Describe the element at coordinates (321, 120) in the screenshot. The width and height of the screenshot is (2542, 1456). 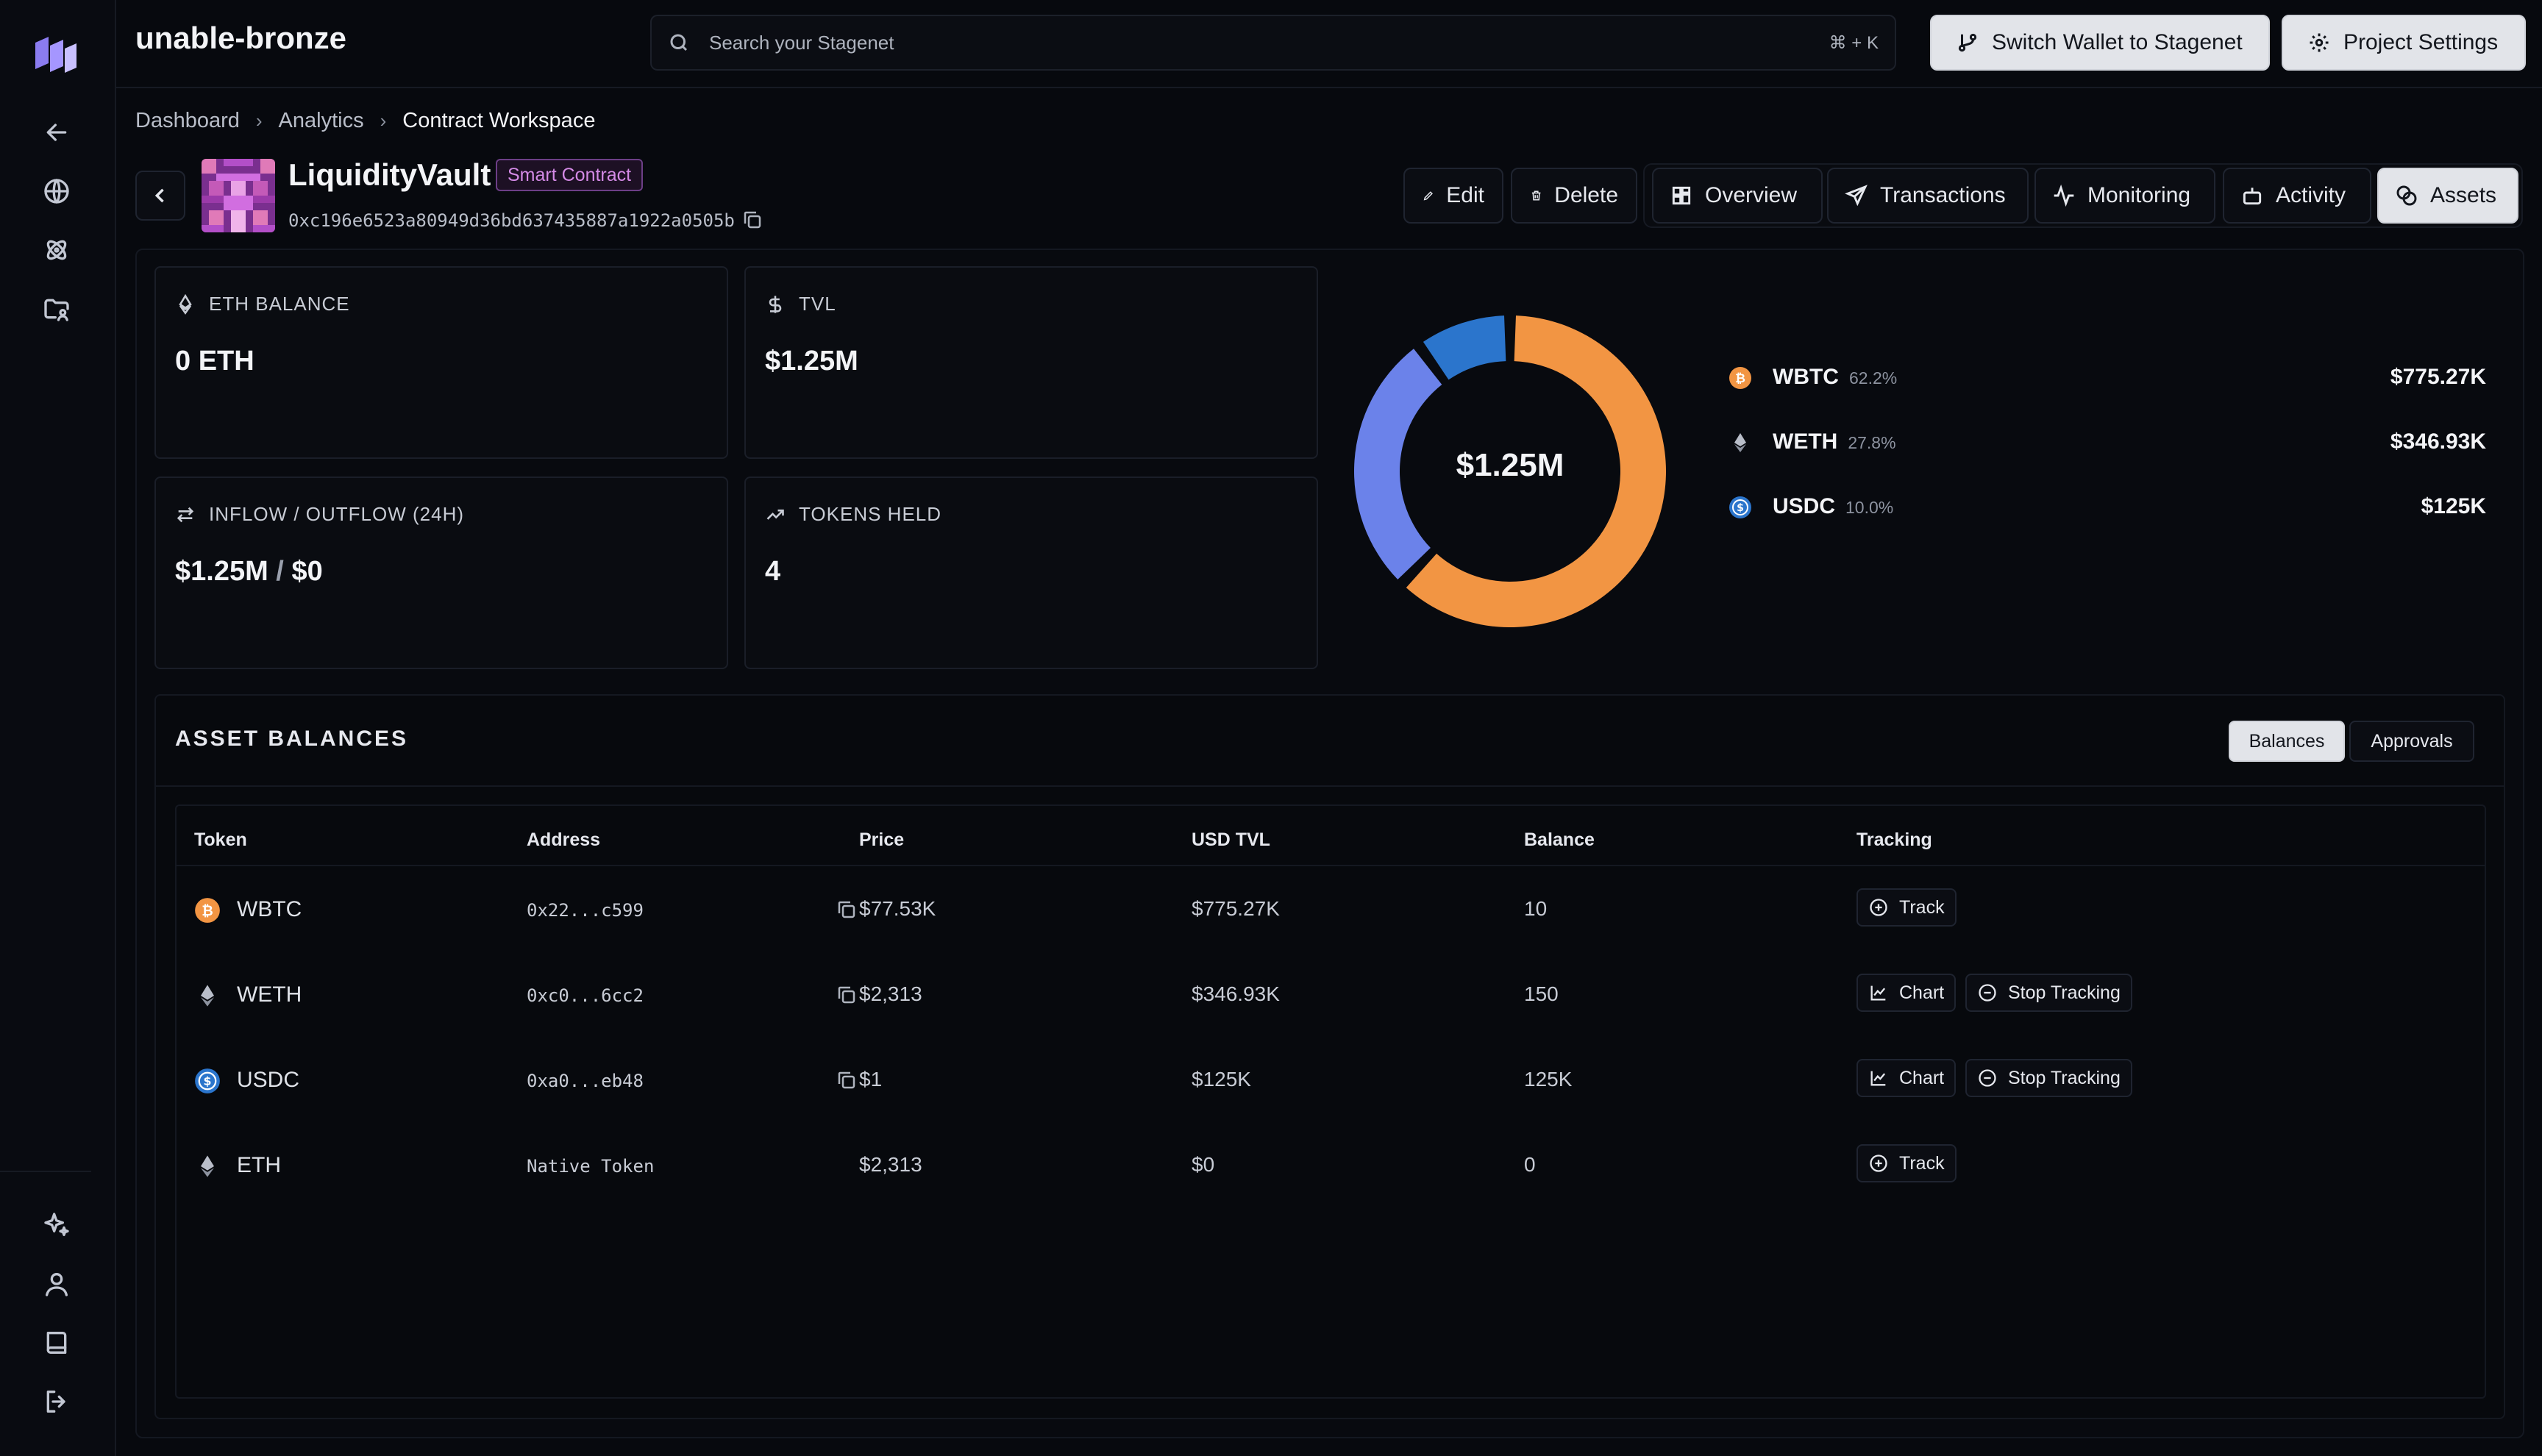
I see `breadcrumb-analytics: Analytics` at that location.